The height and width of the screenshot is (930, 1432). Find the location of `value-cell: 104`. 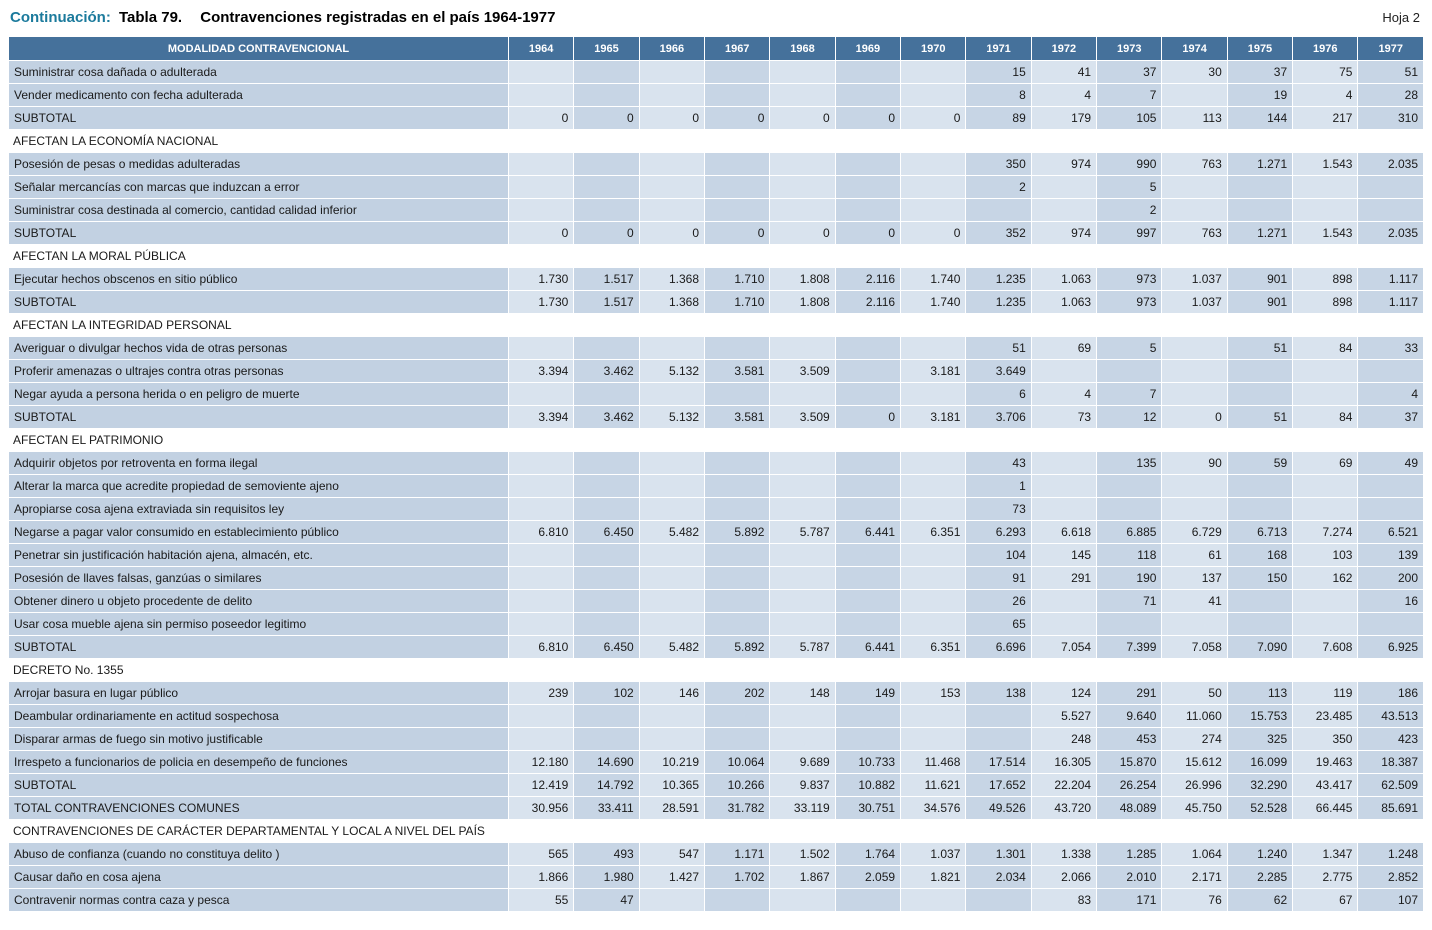

value-cell: 104 is located at coordinates (998, 555).